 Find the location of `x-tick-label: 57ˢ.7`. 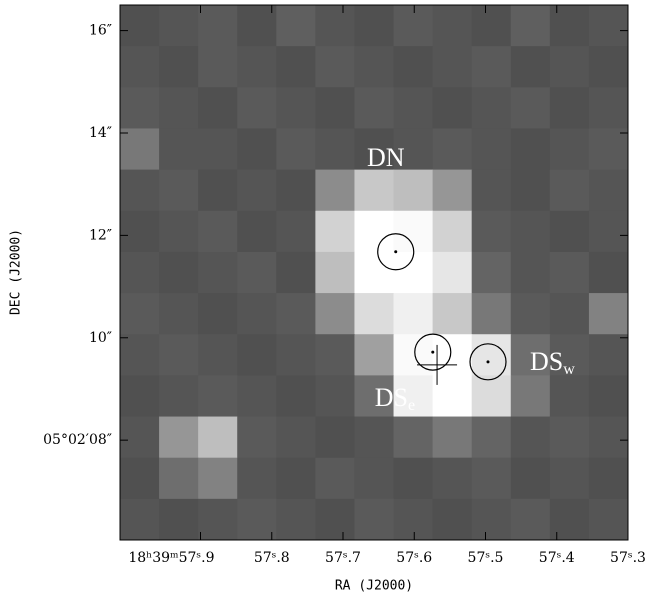

x-tick-label: 57ˢ.7 is located at coordinates (343, 558).